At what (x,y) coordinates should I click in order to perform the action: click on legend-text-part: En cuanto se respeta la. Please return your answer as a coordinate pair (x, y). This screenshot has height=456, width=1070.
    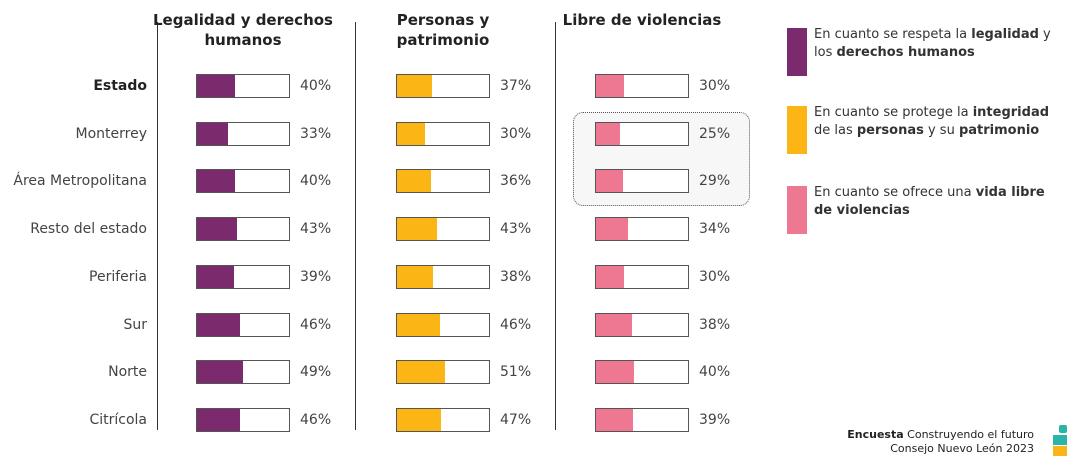
    Looking at the image, I should click on (893, 34).